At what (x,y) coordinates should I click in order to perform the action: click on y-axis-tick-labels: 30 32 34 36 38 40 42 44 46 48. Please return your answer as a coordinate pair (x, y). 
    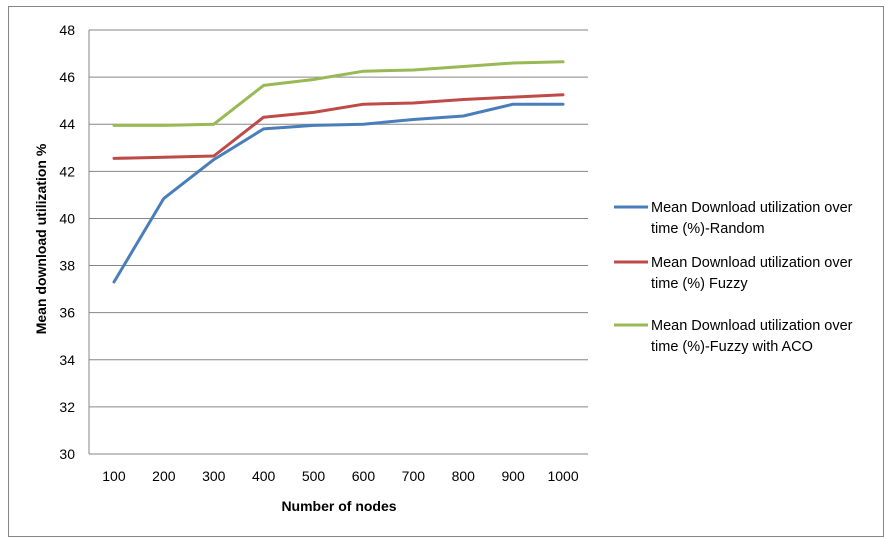
    Looking at the image, I should click on (67, 242).